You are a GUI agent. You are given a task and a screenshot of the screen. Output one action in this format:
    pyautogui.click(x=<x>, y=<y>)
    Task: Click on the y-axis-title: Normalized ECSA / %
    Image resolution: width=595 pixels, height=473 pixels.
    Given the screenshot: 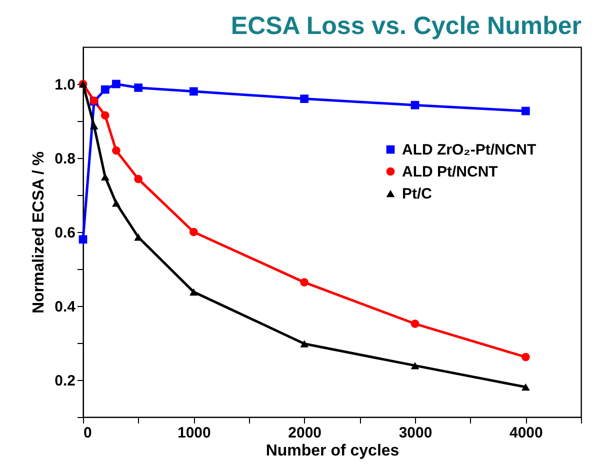 What is the action you would take?
    pyautogui.click(x=39, y=232)
    